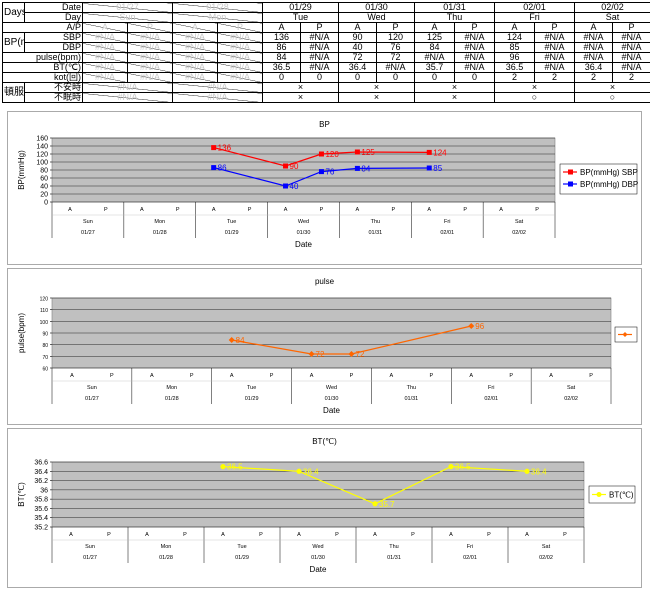 The image size is (650, 594). What do you see at coordinates (217, 7) in the screenshot?
I see `hidden-date: 01/28` at bounding box center [217, 7].